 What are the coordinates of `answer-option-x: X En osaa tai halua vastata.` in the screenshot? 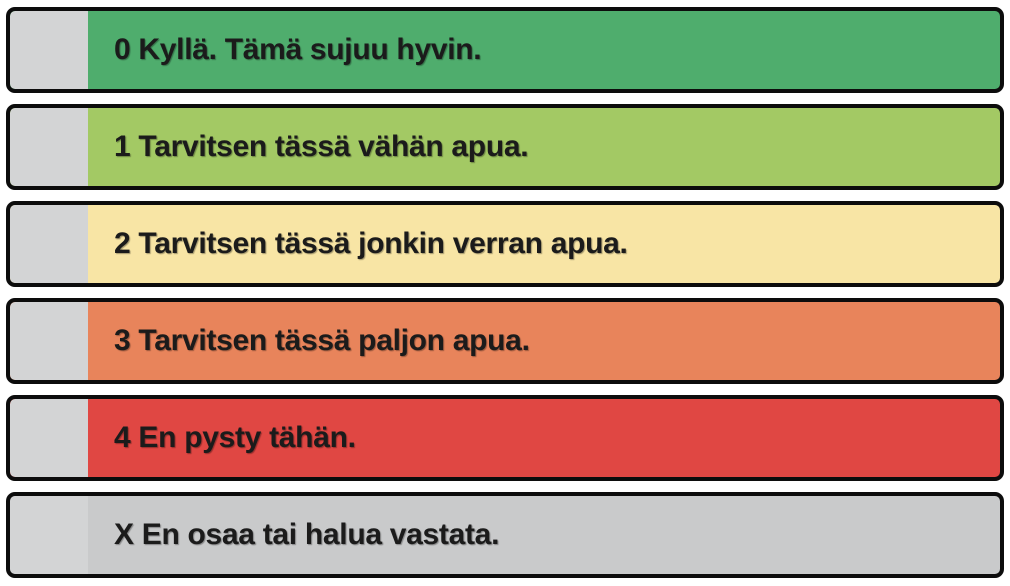 It's located at (505, 535).